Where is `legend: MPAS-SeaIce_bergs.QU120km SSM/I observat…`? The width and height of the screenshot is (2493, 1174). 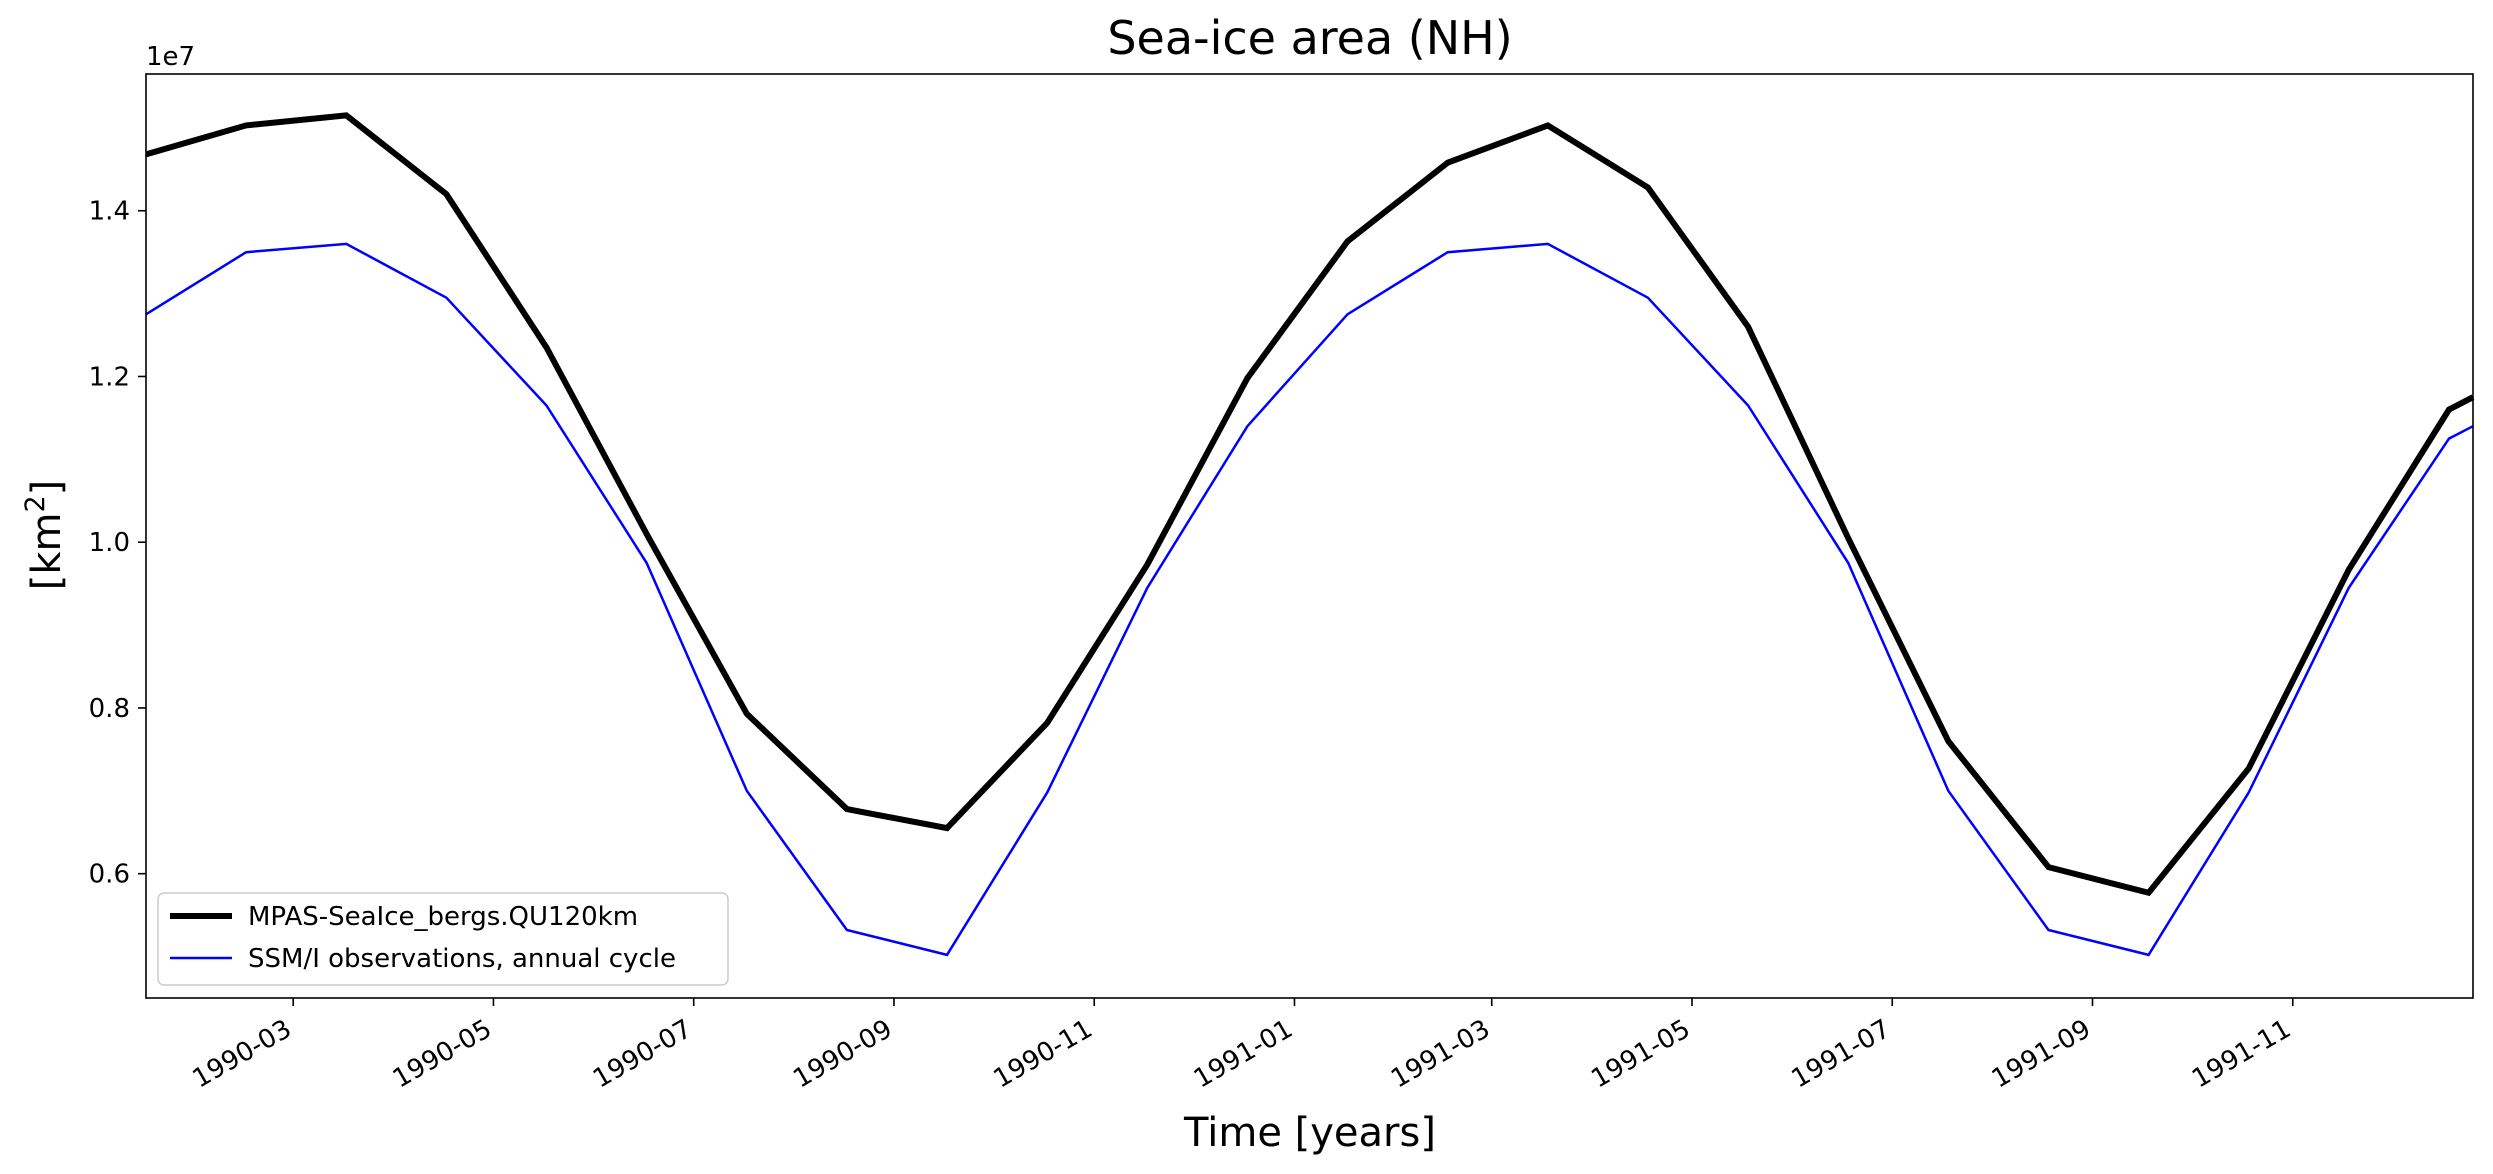 legend: MPAS-SeaIce_bergs.QU120km SSM/I observat… is located at coordinates (443, 939).